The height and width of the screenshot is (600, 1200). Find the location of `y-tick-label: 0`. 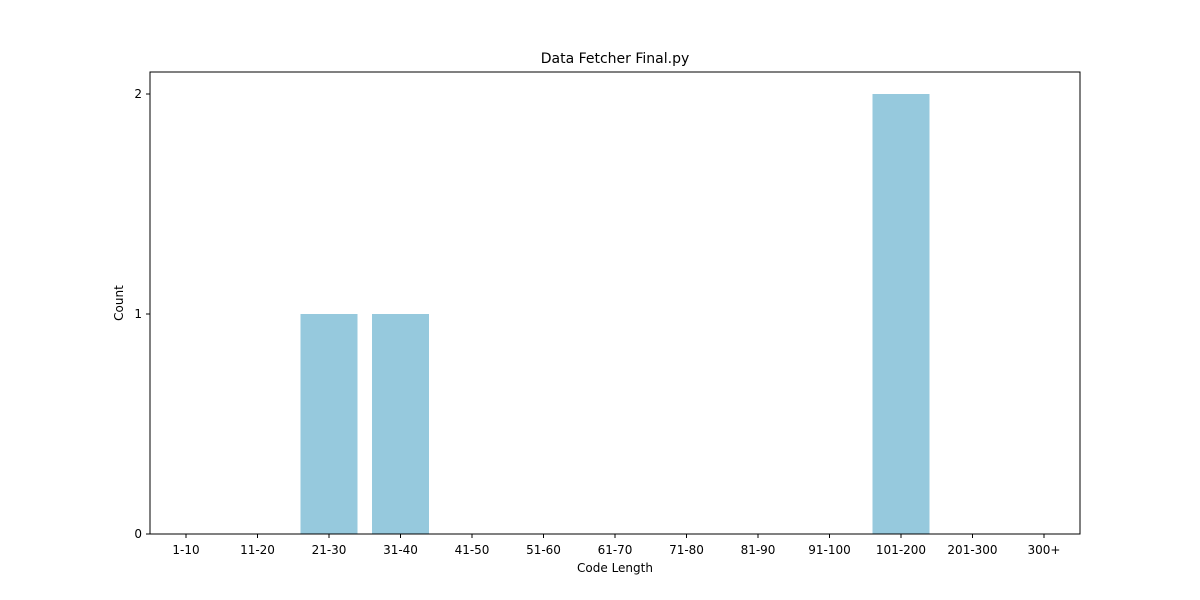

y-tick-label: 0 is located at coordinates (138, 534).